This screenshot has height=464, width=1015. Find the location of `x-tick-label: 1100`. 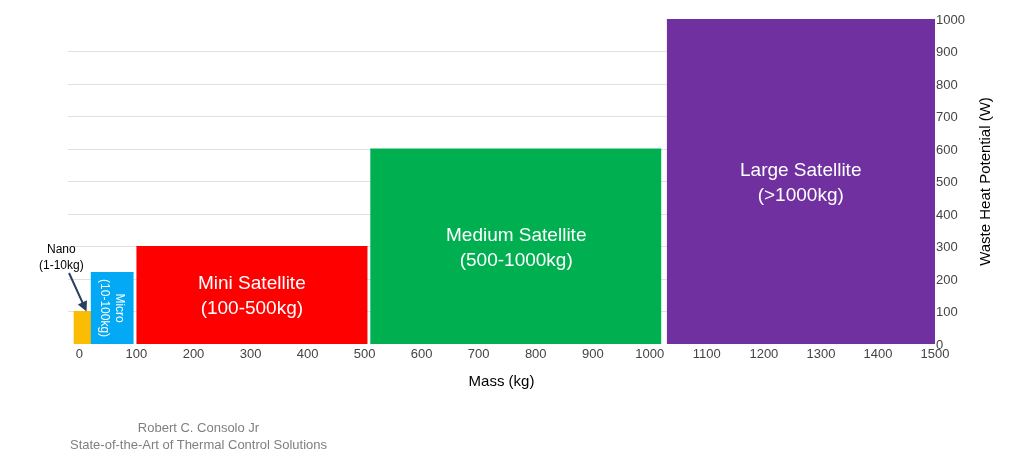

x-tick-label: 1100 is located at coordinates (706, 353).